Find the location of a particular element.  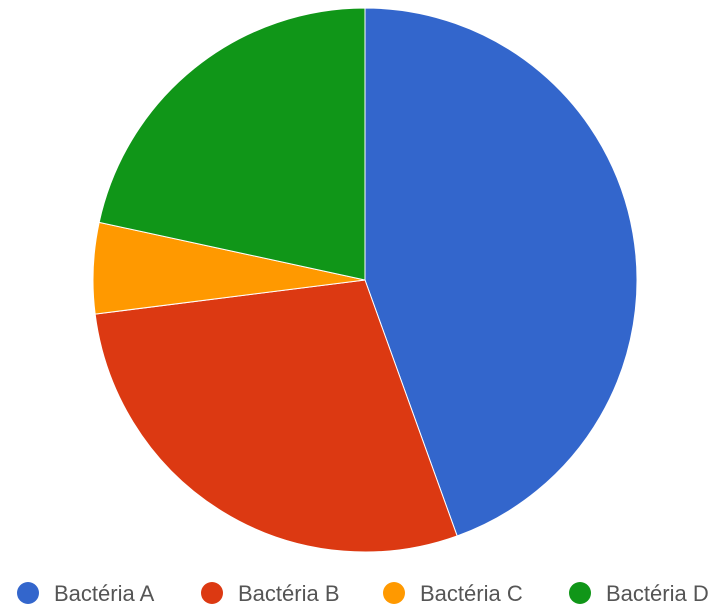

legend-item-3: Bactéria C is located at coordinates (453, 593).